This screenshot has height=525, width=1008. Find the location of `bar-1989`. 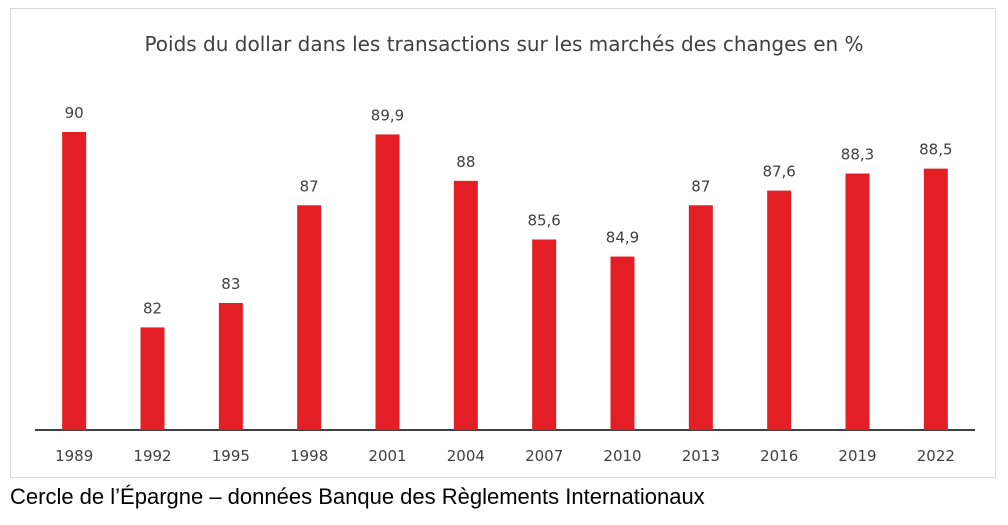

bar-1989 is located at coordinates (74, 281).